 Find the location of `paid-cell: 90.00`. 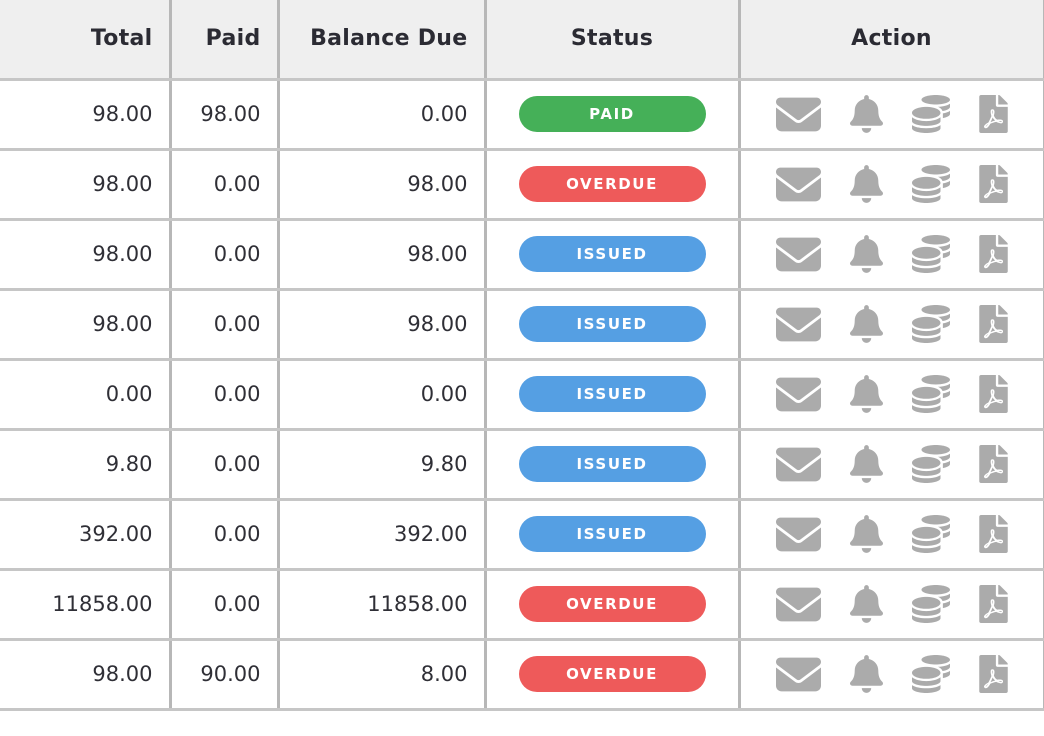

paid-cell: 90.00 is located at coordinates (225, 675).